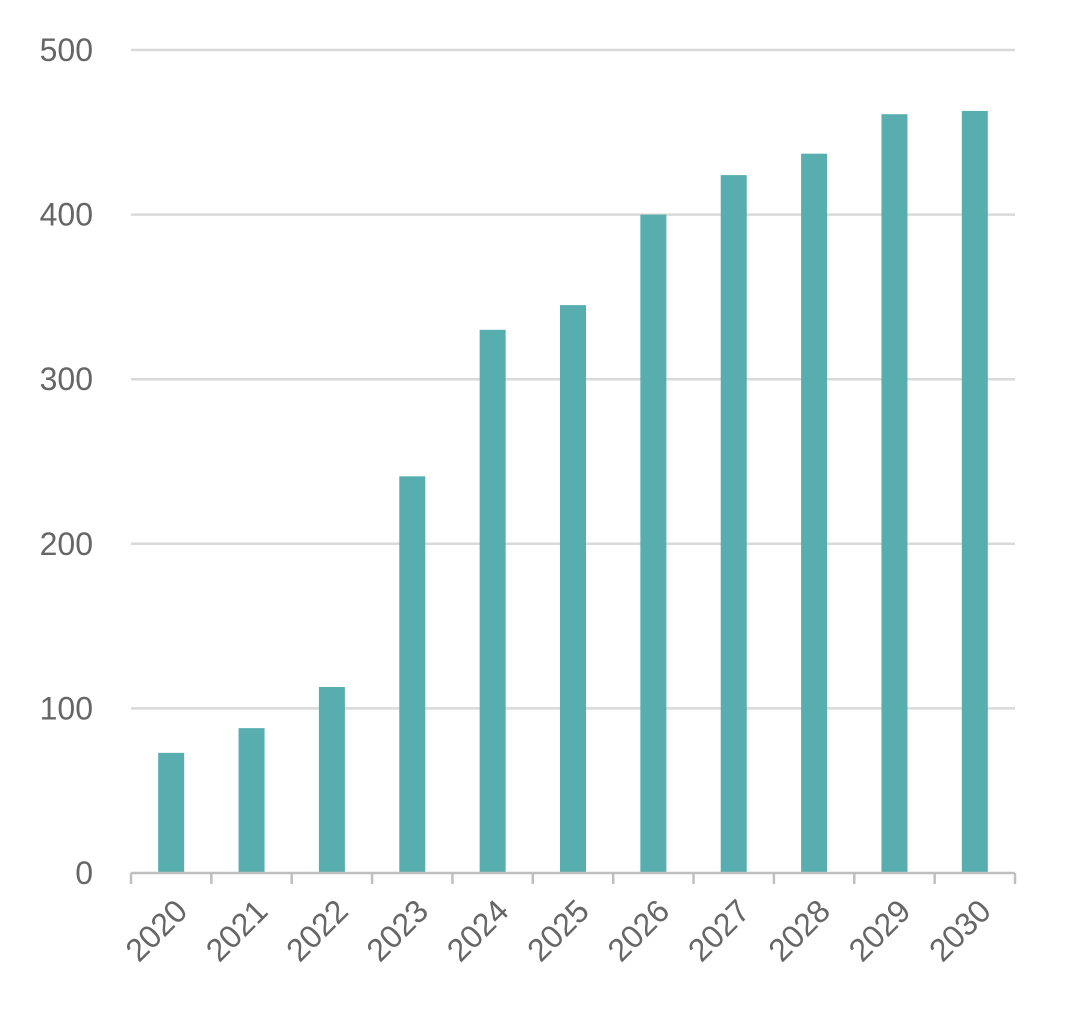 The height and width of the screenshot is (1021, 1066). What do you see at coordinates (733, 524) in the screenshot?
I see `bar-2027` at bounding box center [733, 524].